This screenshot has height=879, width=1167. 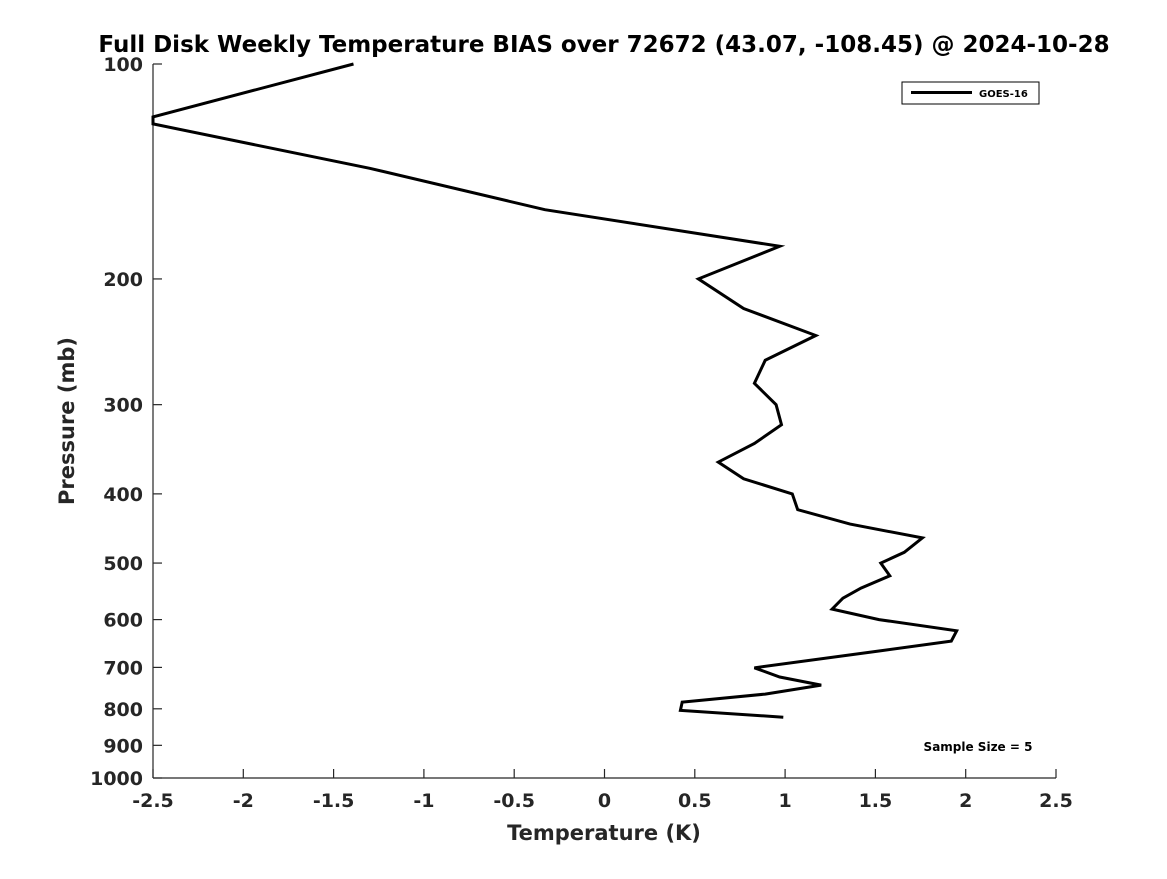 What do you see at coordinates (970, 93) in the screenshot?
I see `legend: GOES-16` at bounding box center [970, 93].